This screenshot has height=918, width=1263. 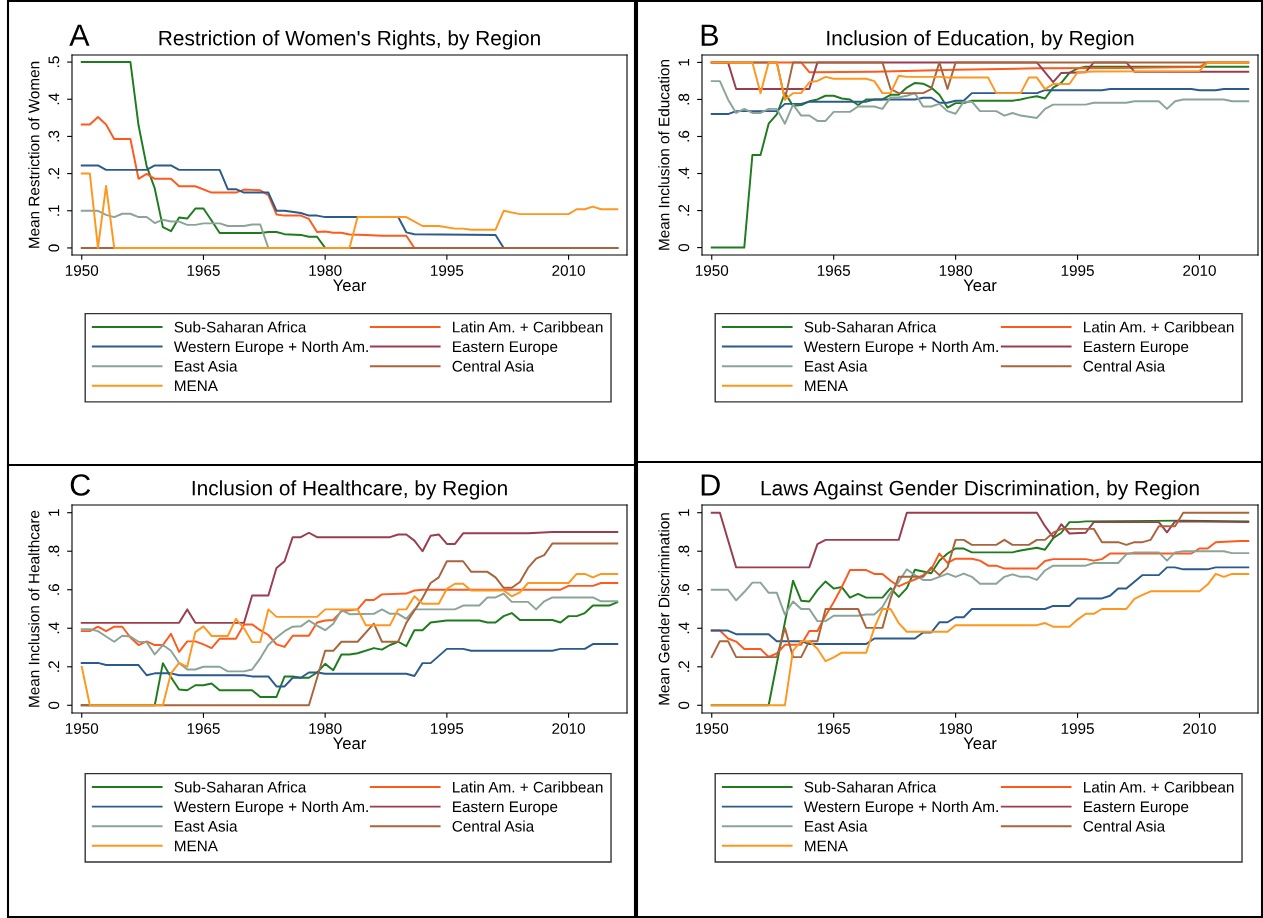 What do you see at coordinates (34, 608) in the screenshot?
I see `y-axis-title: Mean Inclusion of Healthcare` at bounding box center [34, 608].